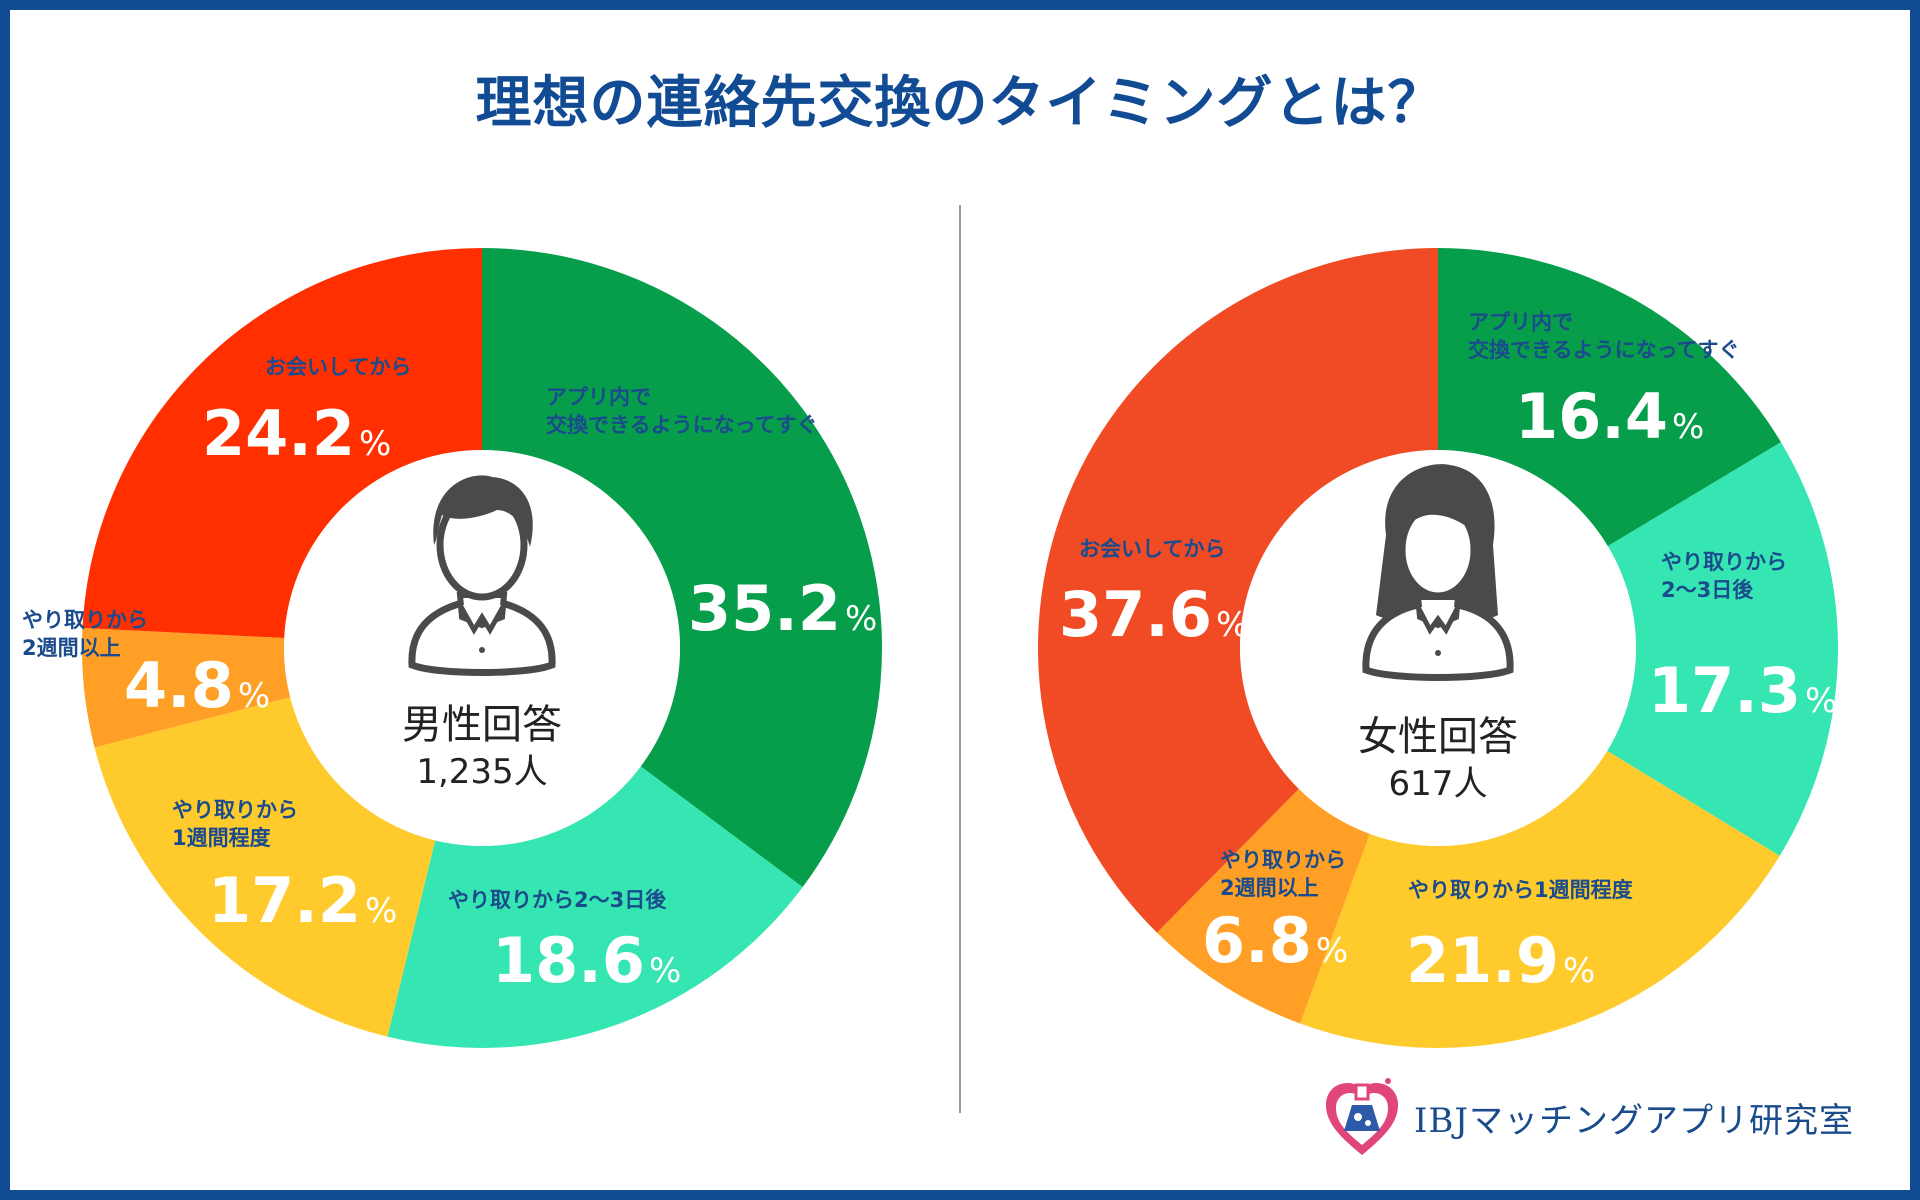  Describe the element at coordinates (302, 900) in the screenshot. I see `slice-value-3: 17.2%` at that location.